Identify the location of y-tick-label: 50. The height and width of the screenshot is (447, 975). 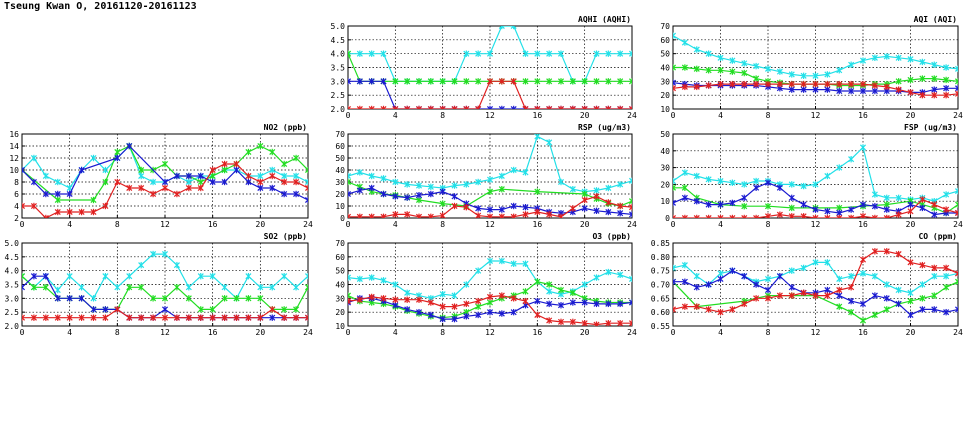
(665, 134).